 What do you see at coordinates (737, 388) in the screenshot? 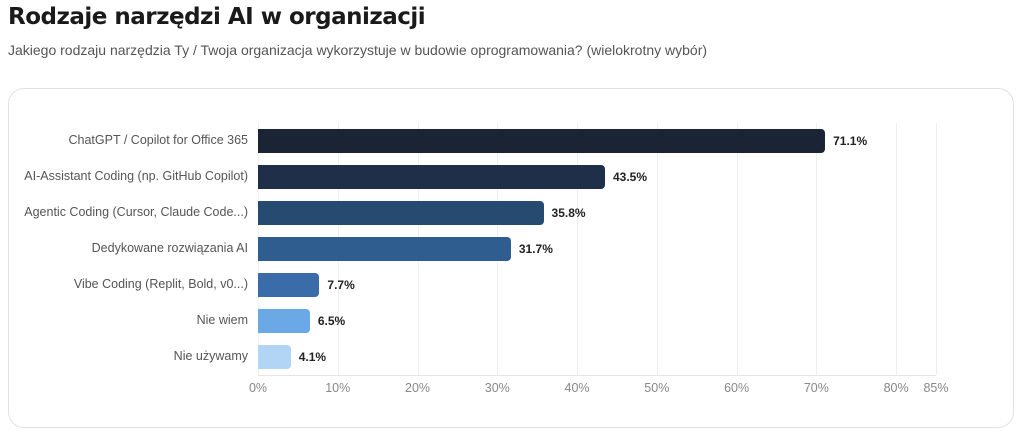
I see `x-tick-label: 60%` at bounding box center [737, 388].